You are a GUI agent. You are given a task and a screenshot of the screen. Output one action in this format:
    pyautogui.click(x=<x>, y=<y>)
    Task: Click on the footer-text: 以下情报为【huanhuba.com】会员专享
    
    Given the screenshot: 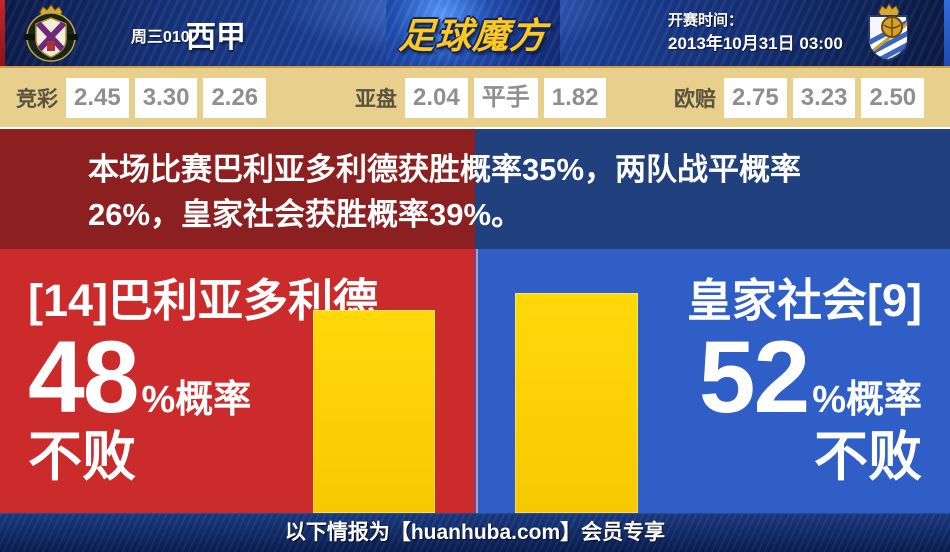 What is the action you would take?
    pyautogui.click(x=475, y=532)
    